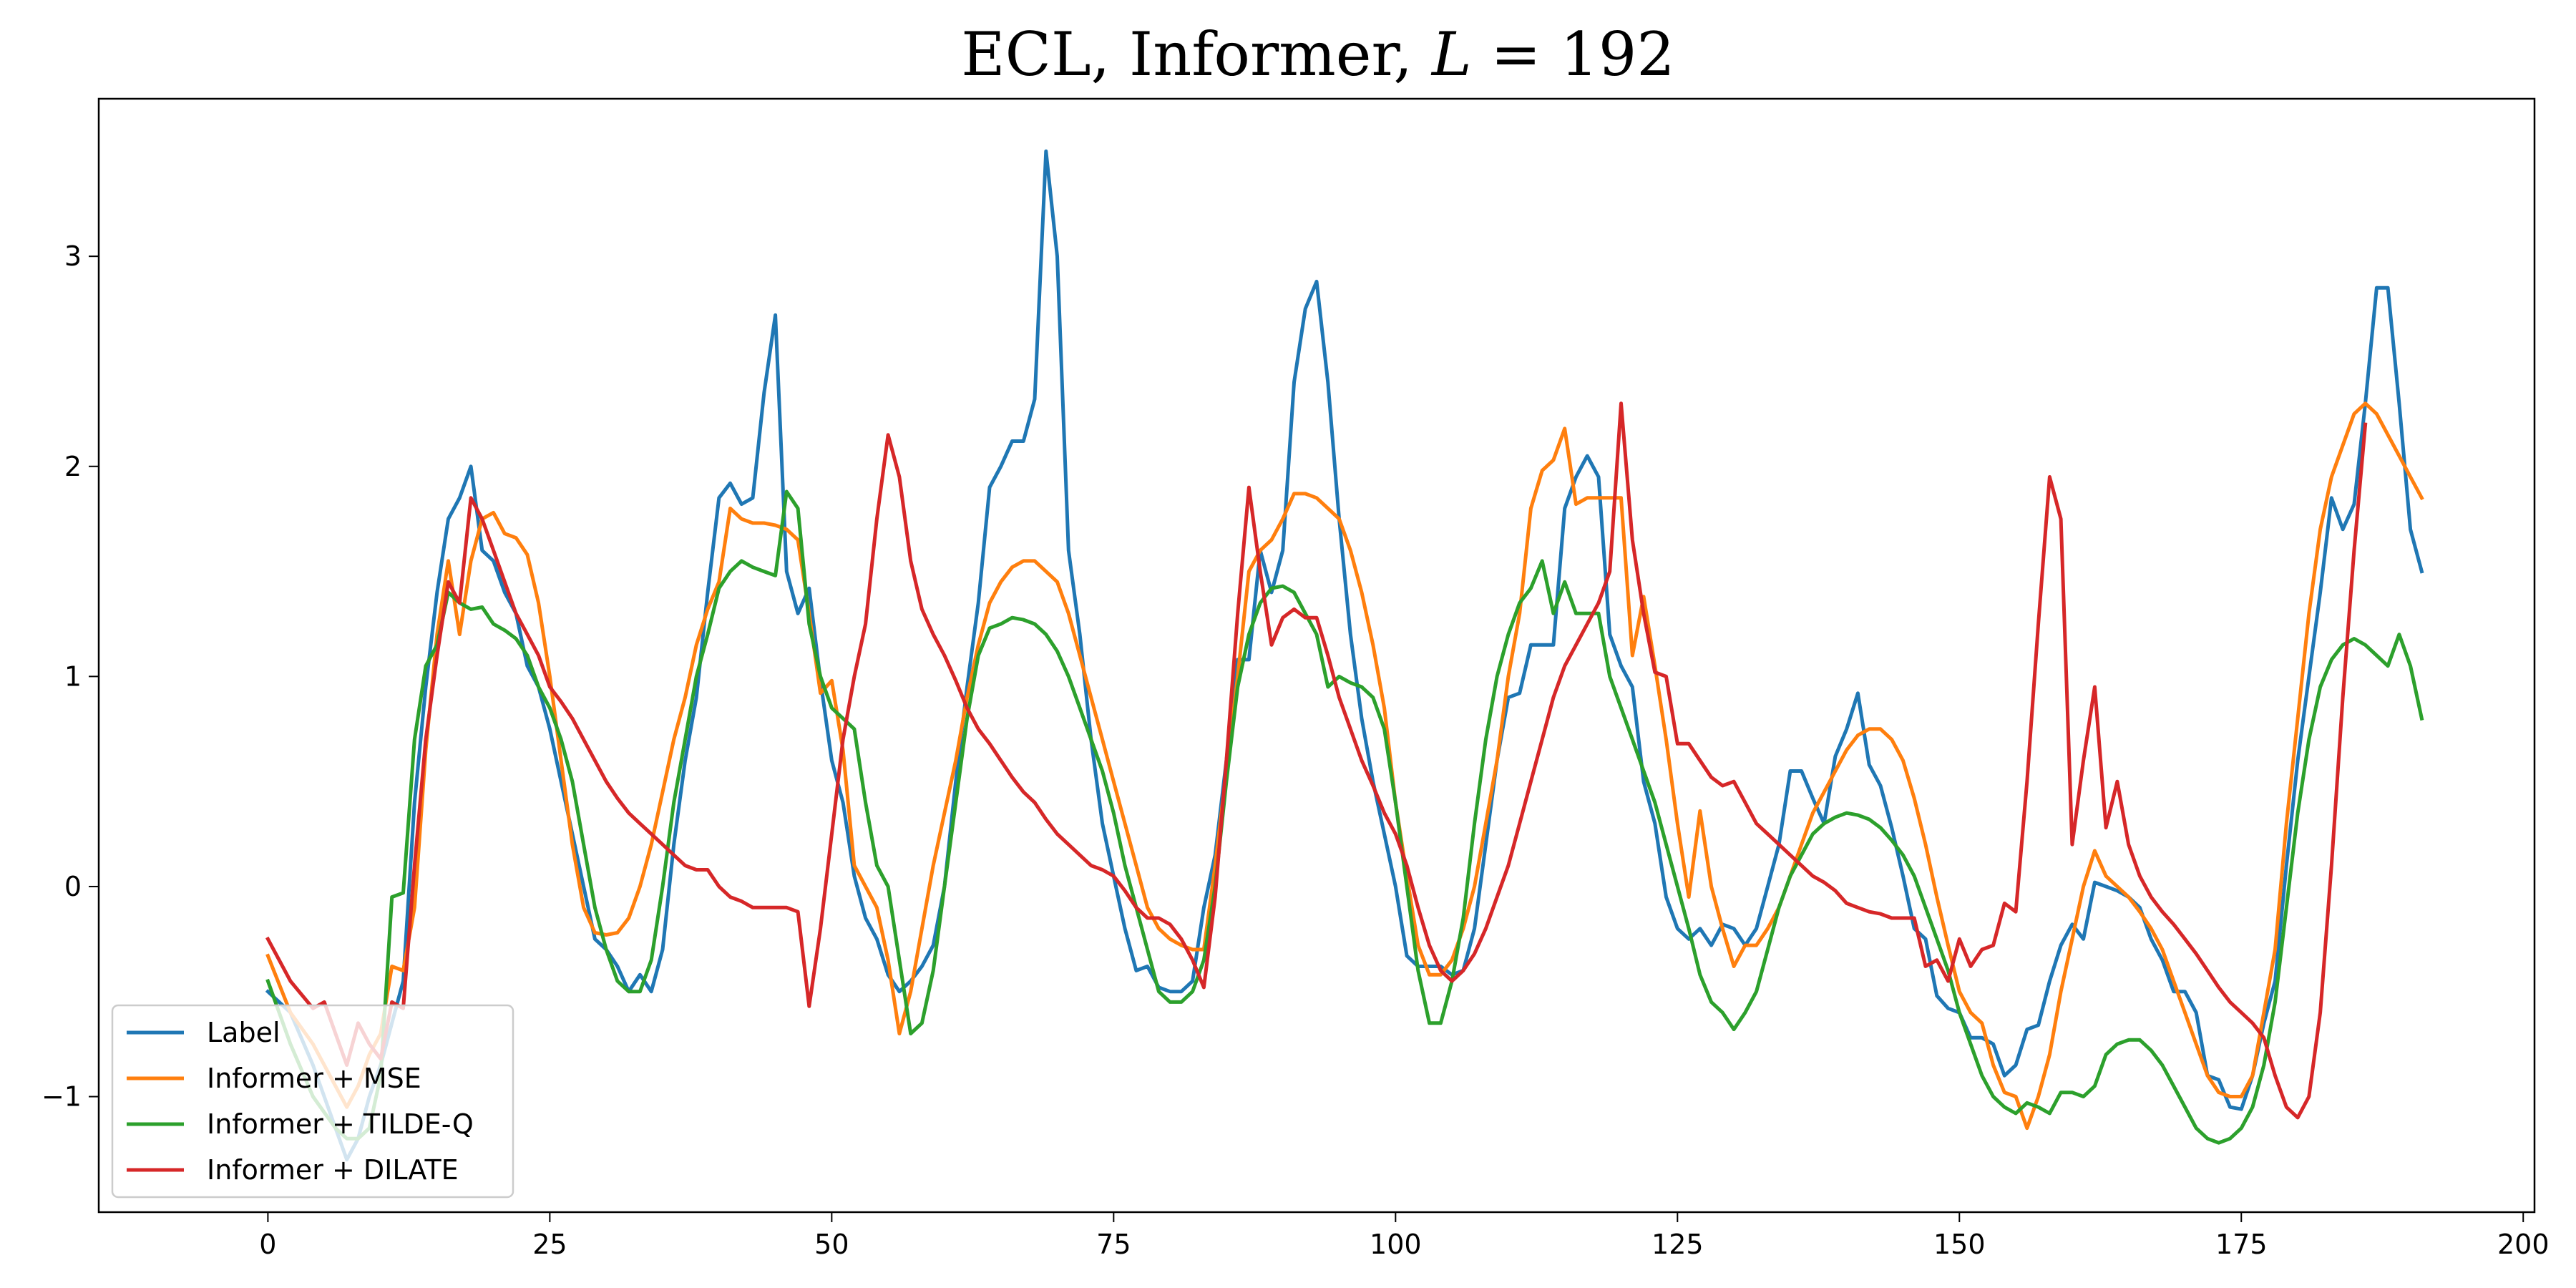  Describe the element at coordinates (267, 1244) in the screenshot. I see `x-tick-label: 0` at that location.